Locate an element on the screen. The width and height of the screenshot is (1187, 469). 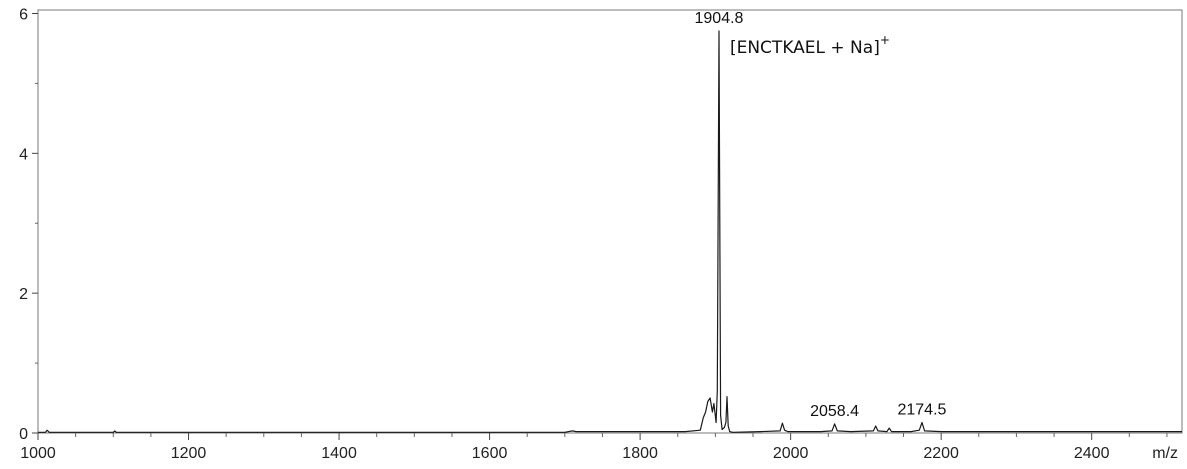
x-tick-label: 1800 is located at coordinates (640, 453).